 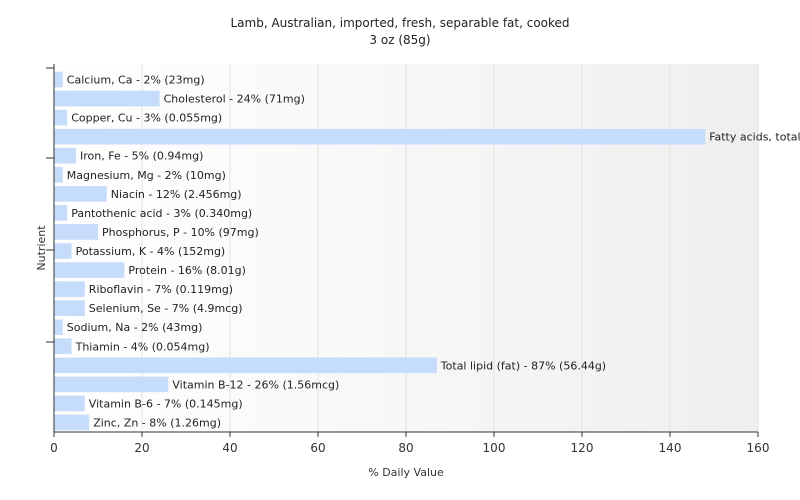 What do you see at coordinates (141, 156) in the screenshot?
I see `bar-label: Iron, Fe - 5% (0.94mg)` at bounding box center [141, 156].